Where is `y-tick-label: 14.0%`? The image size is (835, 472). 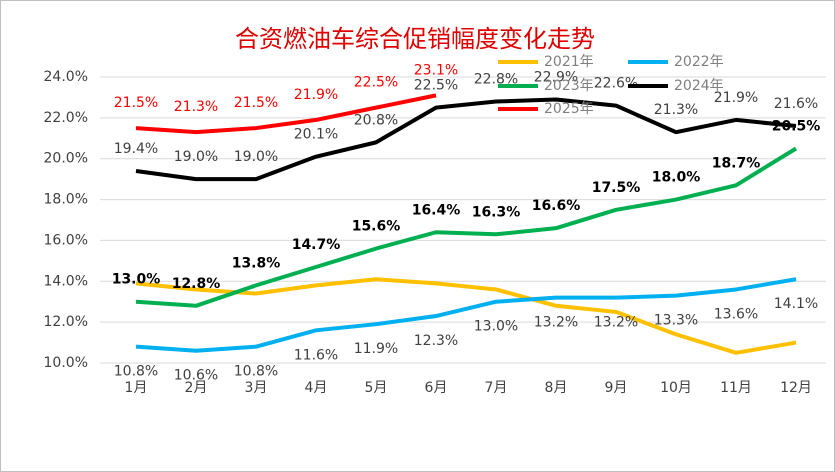
y-tick-label: 14.0% is located at coordinates (66, 281).